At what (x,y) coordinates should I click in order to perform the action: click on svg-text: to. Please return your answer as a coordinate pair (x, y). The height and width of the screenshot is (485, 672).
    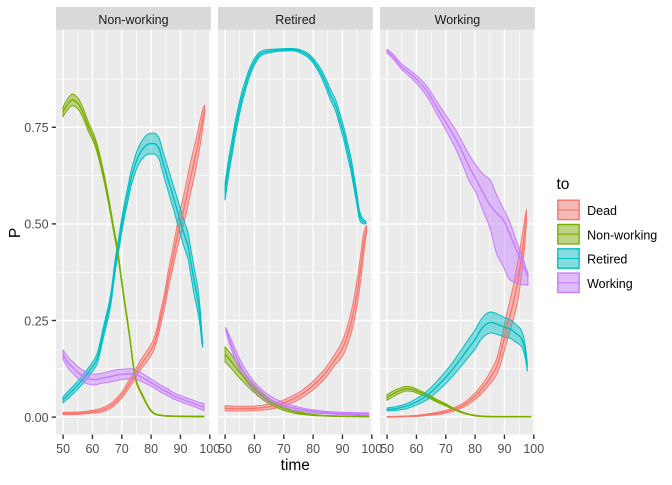
    Looking at the image, I should click on (563, 184).